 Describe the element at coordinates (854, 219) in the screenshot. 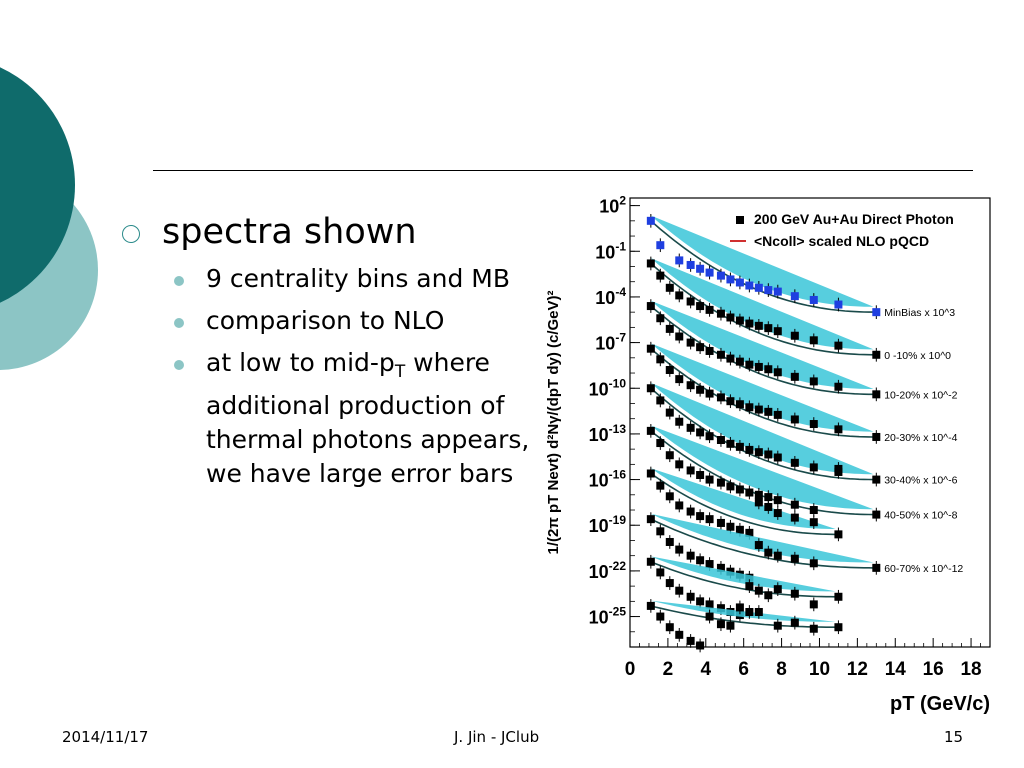

I see `legend-entry-data: 200 GeV Au+Au Direct Photon` at that location.